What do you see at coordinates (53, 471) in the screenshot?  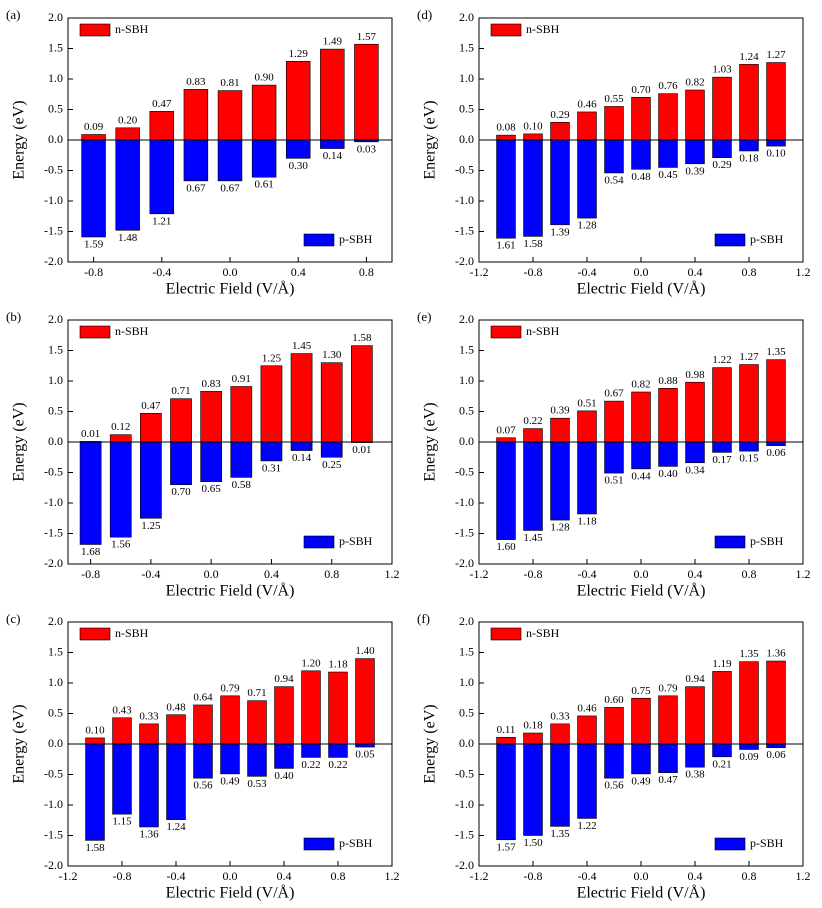 I see `y-tick-label: -0.5` at bounding box center [53, 471].